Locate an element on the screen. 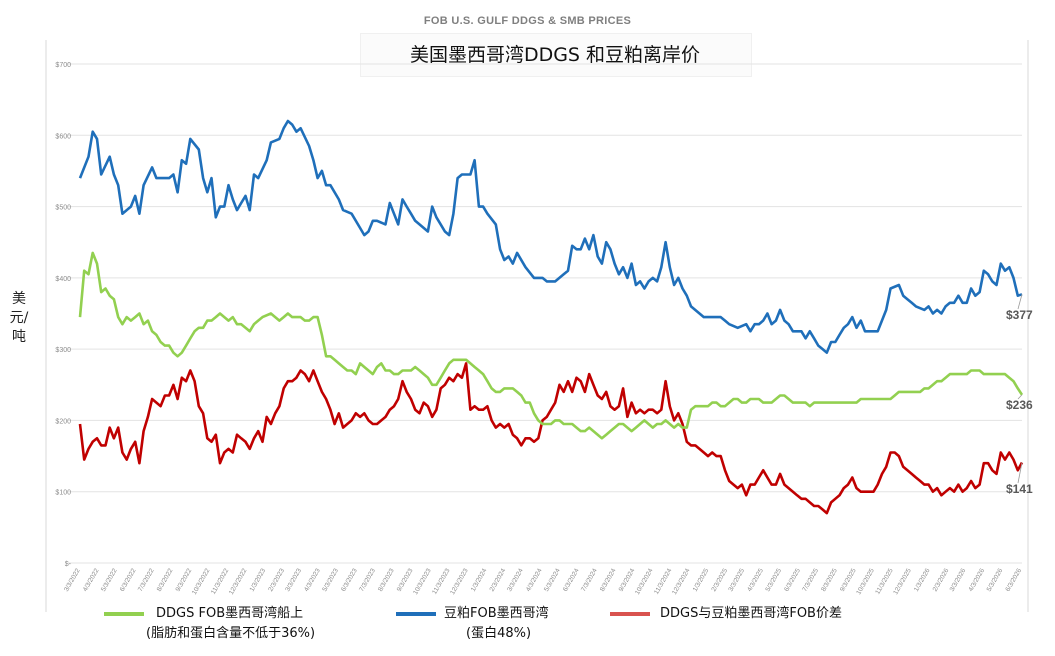  x-tick-label: 6/3/2024 is located at coordinates (571, 580).